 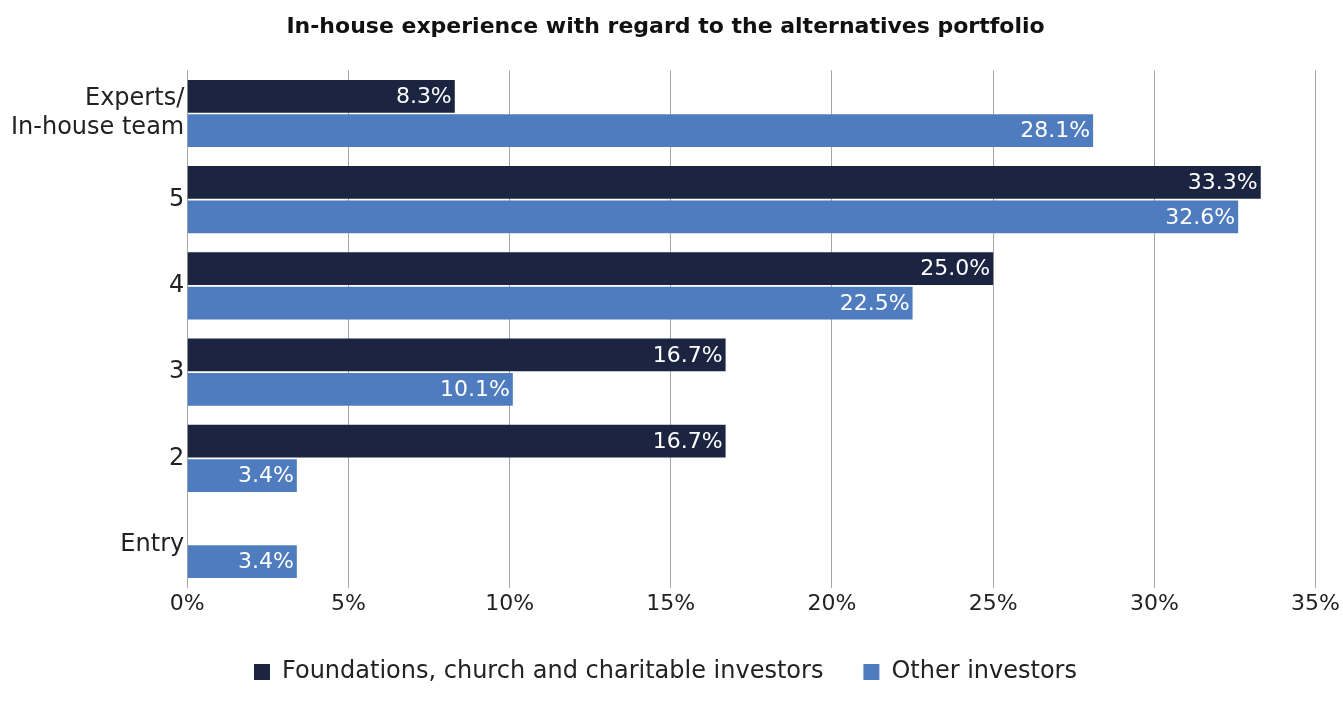 I want to click on x-tick-label: 15%, so click(x=671, y=602).